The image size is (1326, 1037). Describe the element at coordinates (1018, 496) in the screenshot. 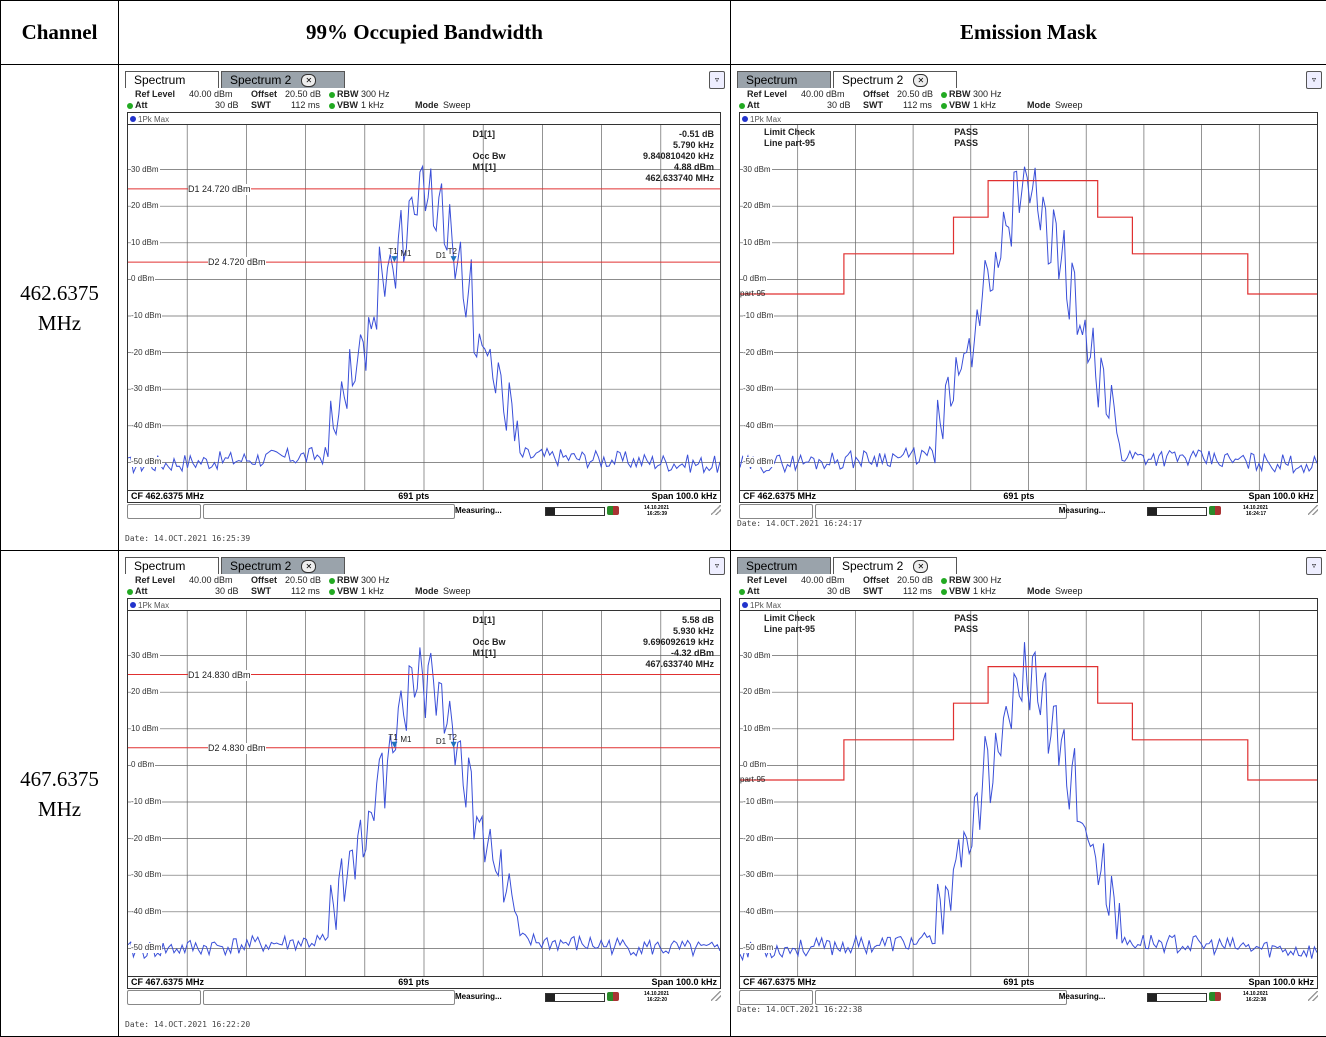

I see `points-count: 691 pts` at that location.